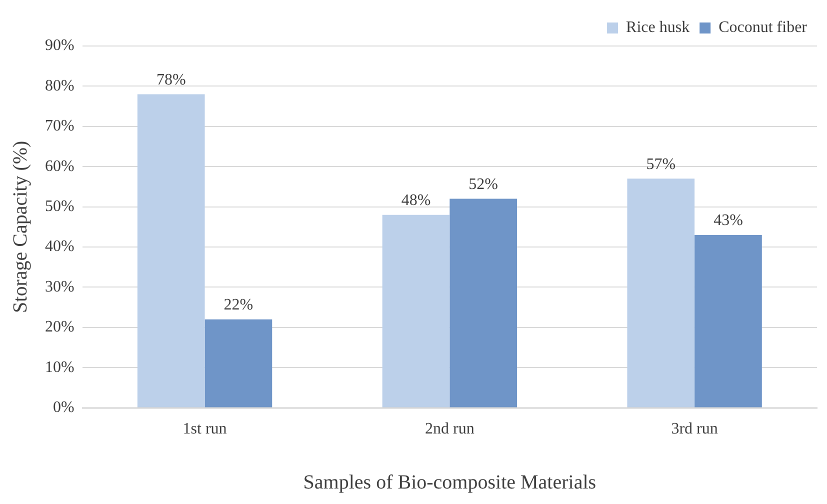 The height and width of the screenshot is (504, 827). I want to click on x-axis-title: Samples of Bio-composite Materials, so click(449, 482).